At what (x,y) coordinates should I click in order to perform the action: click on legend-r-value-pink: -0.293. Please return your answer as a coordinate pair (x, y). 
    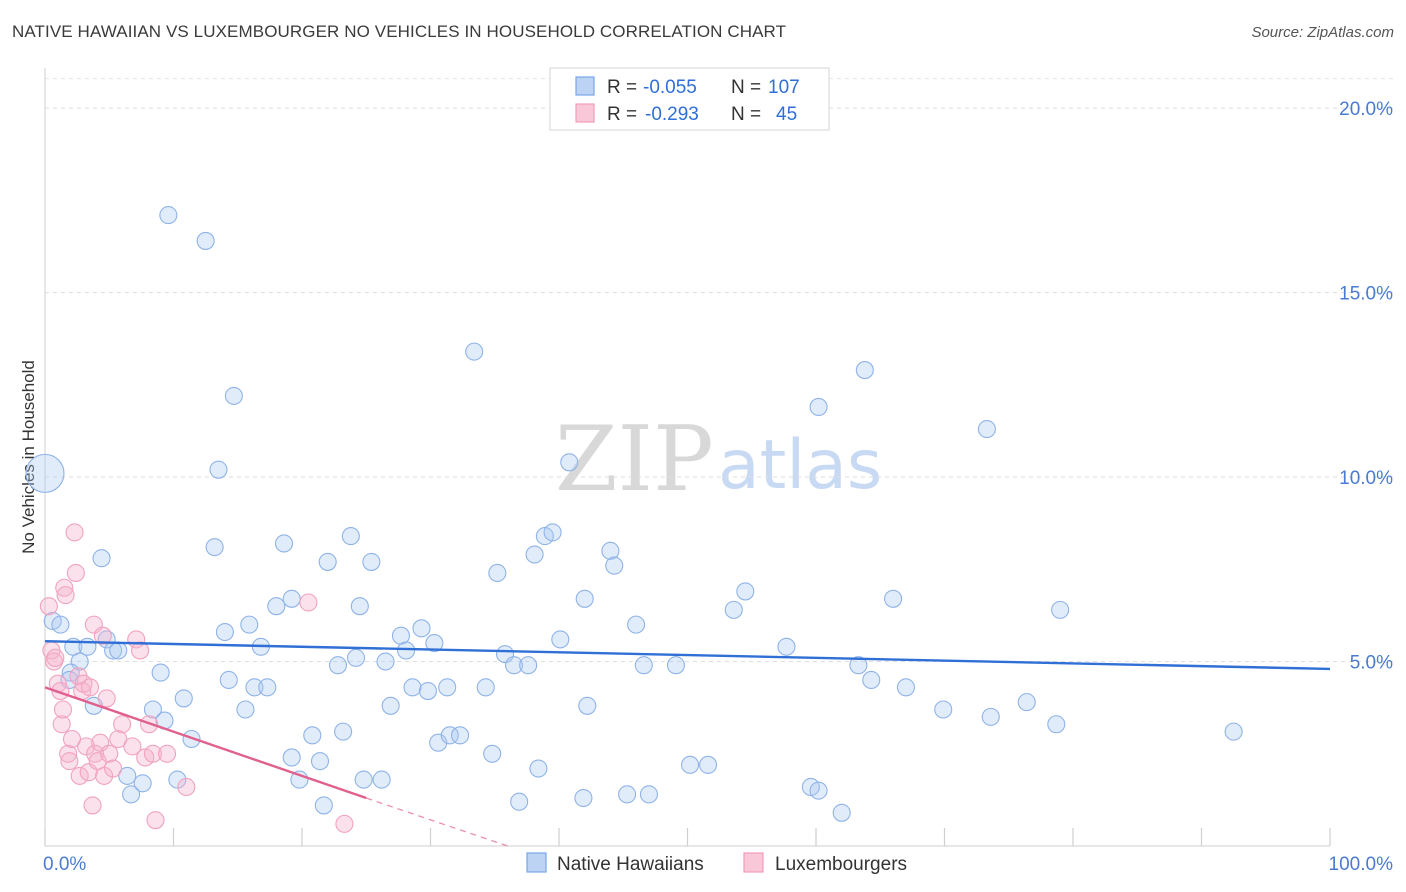
    Looking at the image, I should click on (672, 114).